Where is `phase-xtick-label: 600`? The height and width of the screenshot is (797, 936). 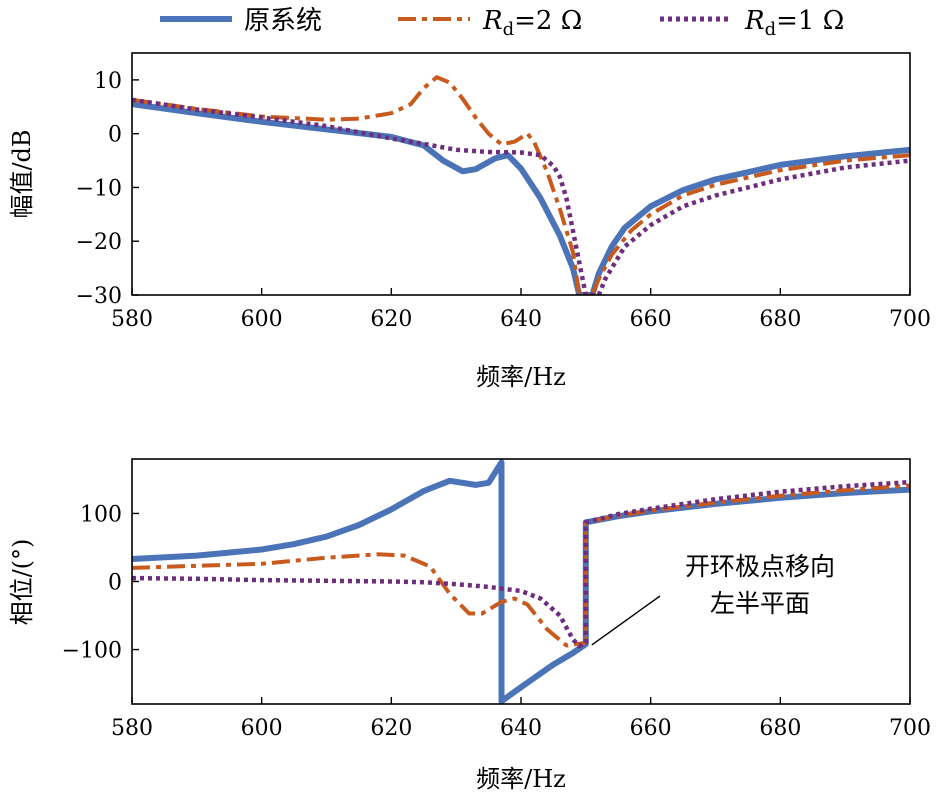 phase-xtick-label: 600 is located at coordinates (262, 728).